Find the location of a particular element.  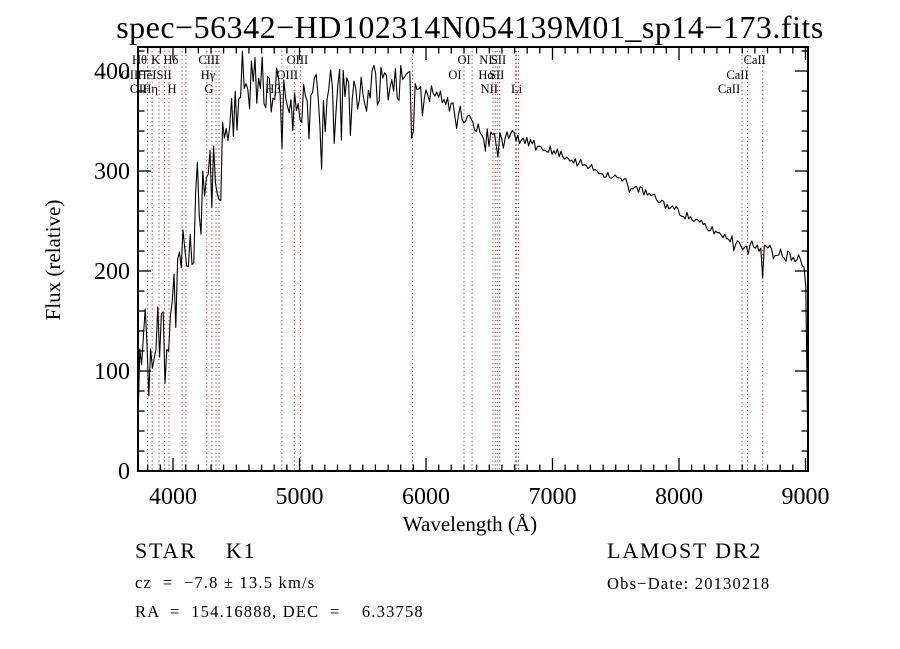

y-tick-label: 400 is located at coordinates (112, 72).